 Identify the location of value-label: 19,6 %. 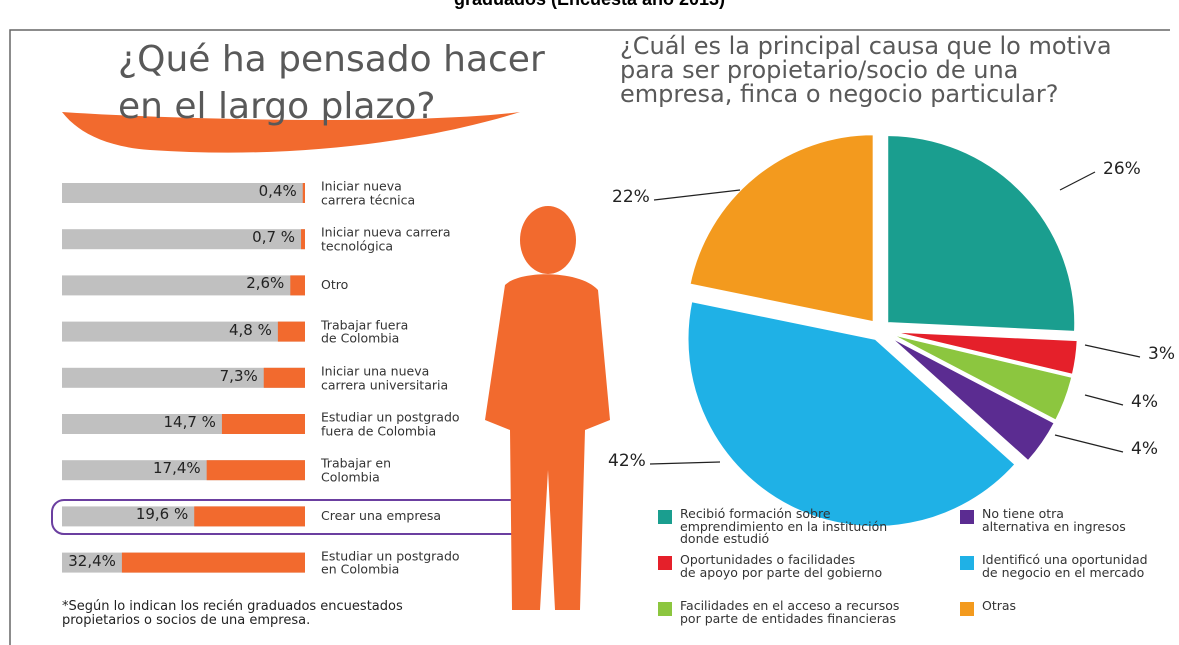
(162, 514).